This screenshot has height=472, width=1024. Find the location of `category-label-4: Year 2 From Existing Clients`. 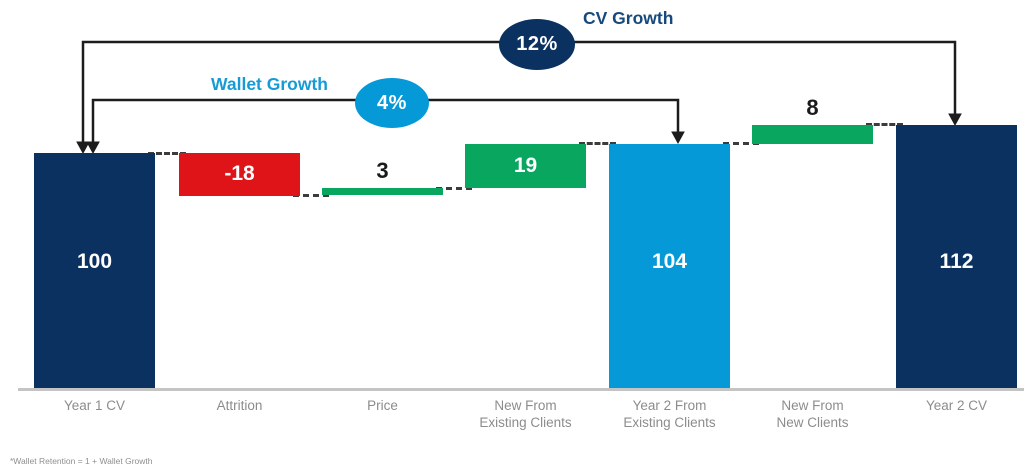

category-label-4: Year 2 From Existing Clients is located at coordinates (669, 414).